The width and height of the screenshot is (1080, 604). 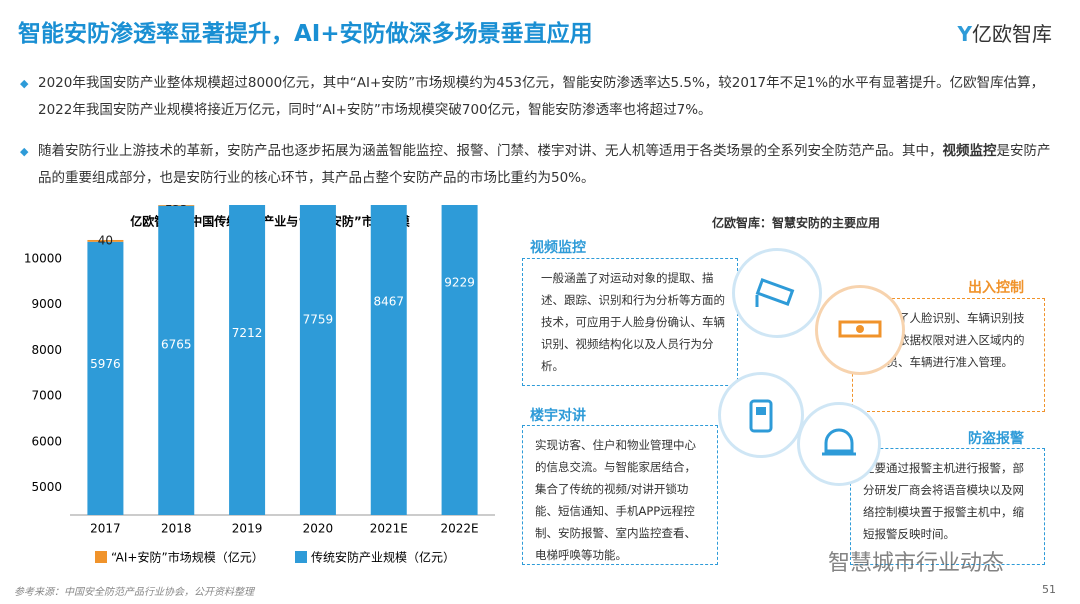 I want to click on page-number: 51, so click(x=1049, y=589).